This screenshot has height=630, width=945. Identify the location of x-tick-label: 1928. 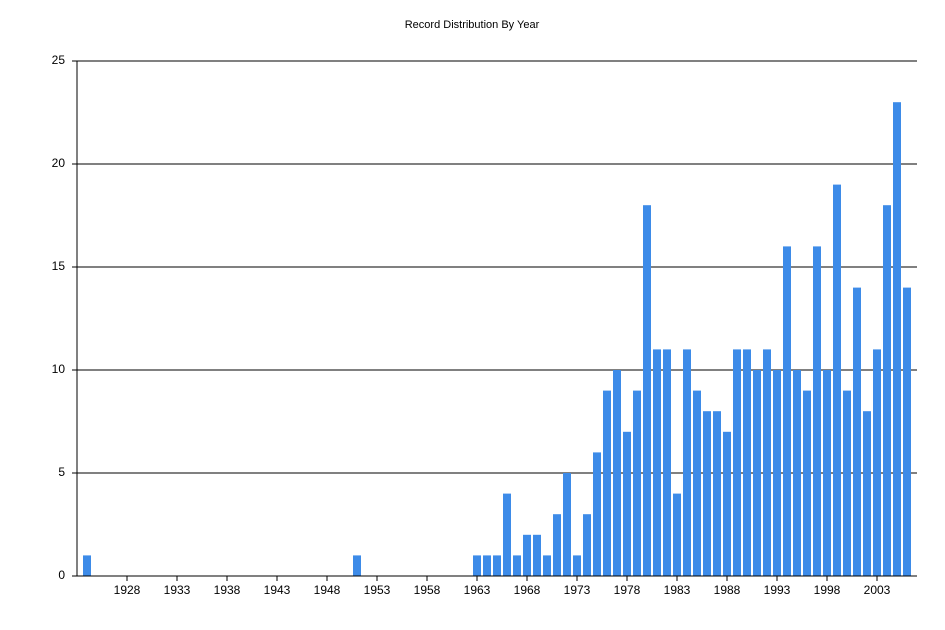
(127, 590).